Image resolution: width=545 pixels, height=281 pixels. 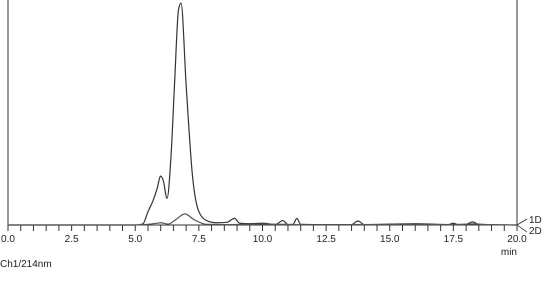 I want to click on x-tick-label: 5.0, so click(x=135, y=239).